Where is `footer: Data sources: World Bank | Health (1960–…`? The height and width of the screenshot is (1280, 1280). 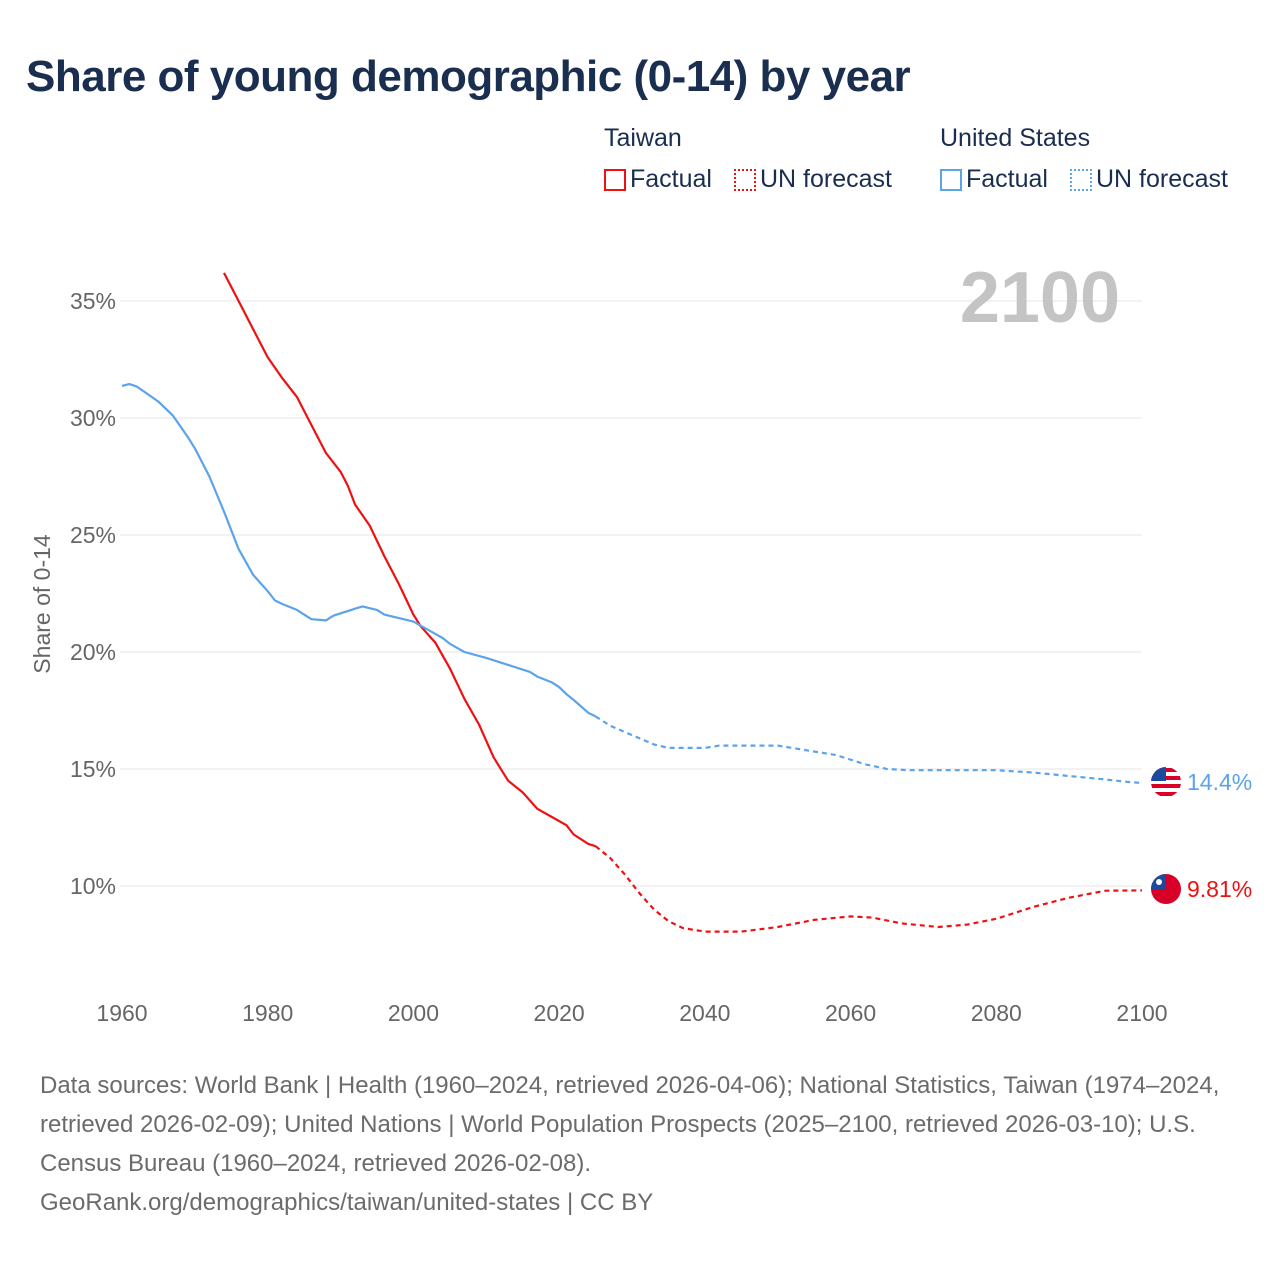 footer: Data sources: World Bank | Health (1960–… is located at coordinates (645, 1144).